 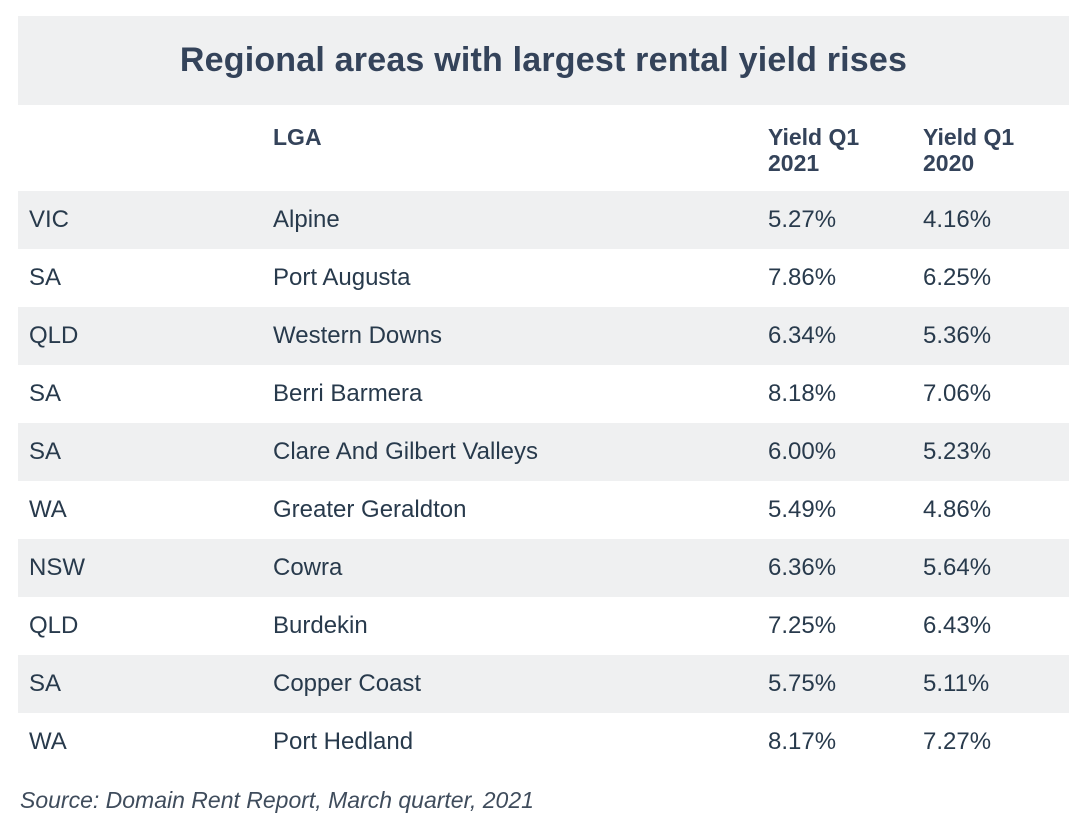 What do you see at coordinates (802, 451) in the screenshot?
I see `yield-2021-cell: 6.00%` at bounding box center [802, 451].